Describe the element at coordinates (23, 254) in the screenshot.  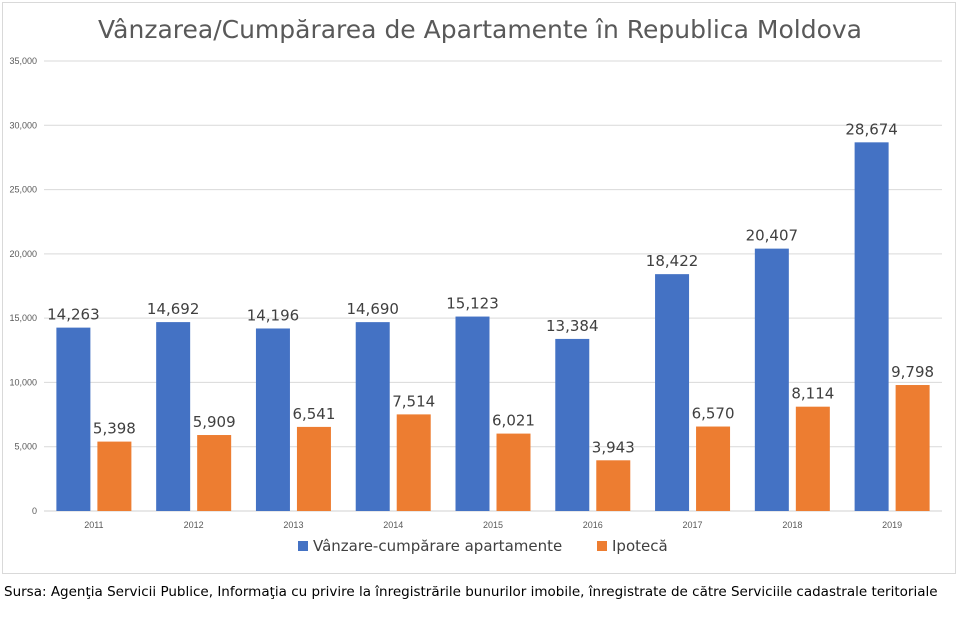
I see `y-tick-label: 20,000` at that location.